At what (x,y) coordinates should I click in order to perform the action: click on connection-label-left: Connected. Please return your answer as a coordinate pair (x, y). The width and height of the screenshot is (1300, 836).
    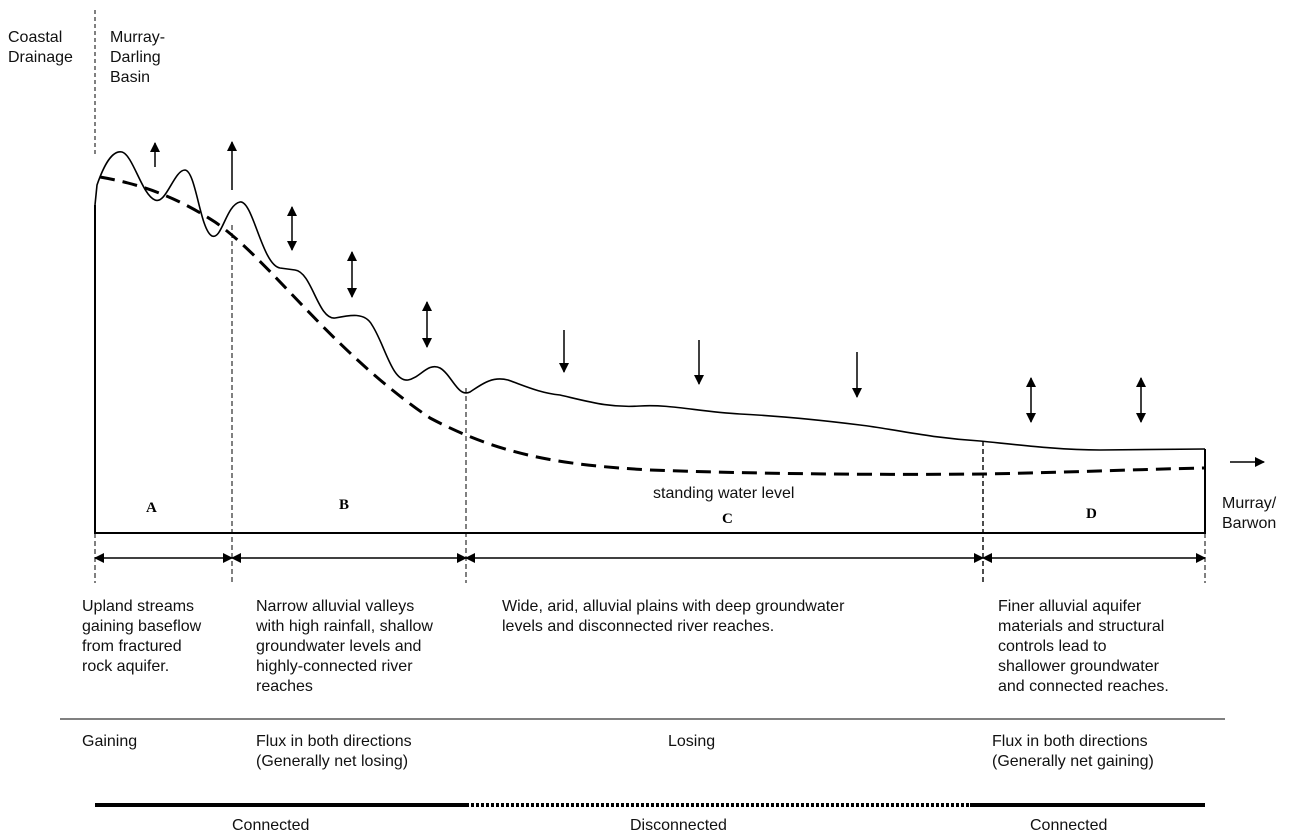
    Looking at the image, I should click on (271, 825).